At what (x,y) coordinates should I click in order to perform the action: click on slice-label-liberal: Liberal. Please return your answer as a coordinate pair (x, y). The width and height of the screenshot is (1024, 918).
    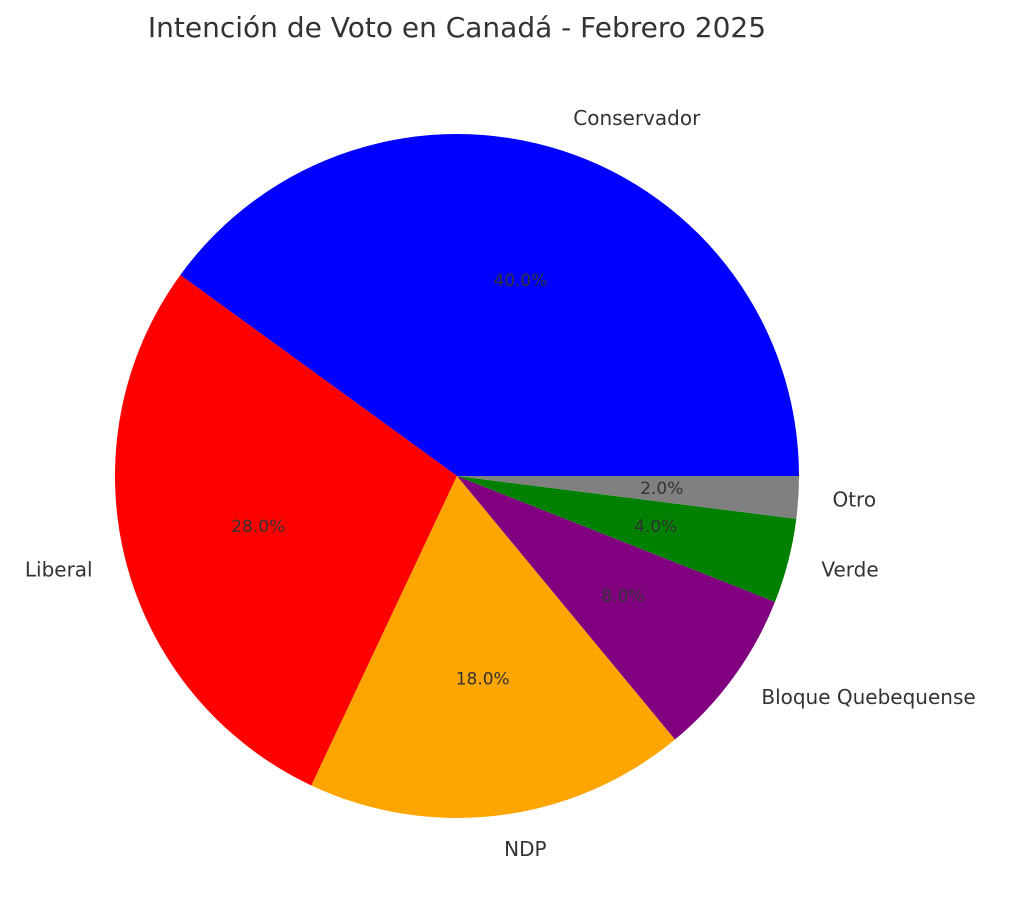
    Looking at the image, I should click on (59, 570).